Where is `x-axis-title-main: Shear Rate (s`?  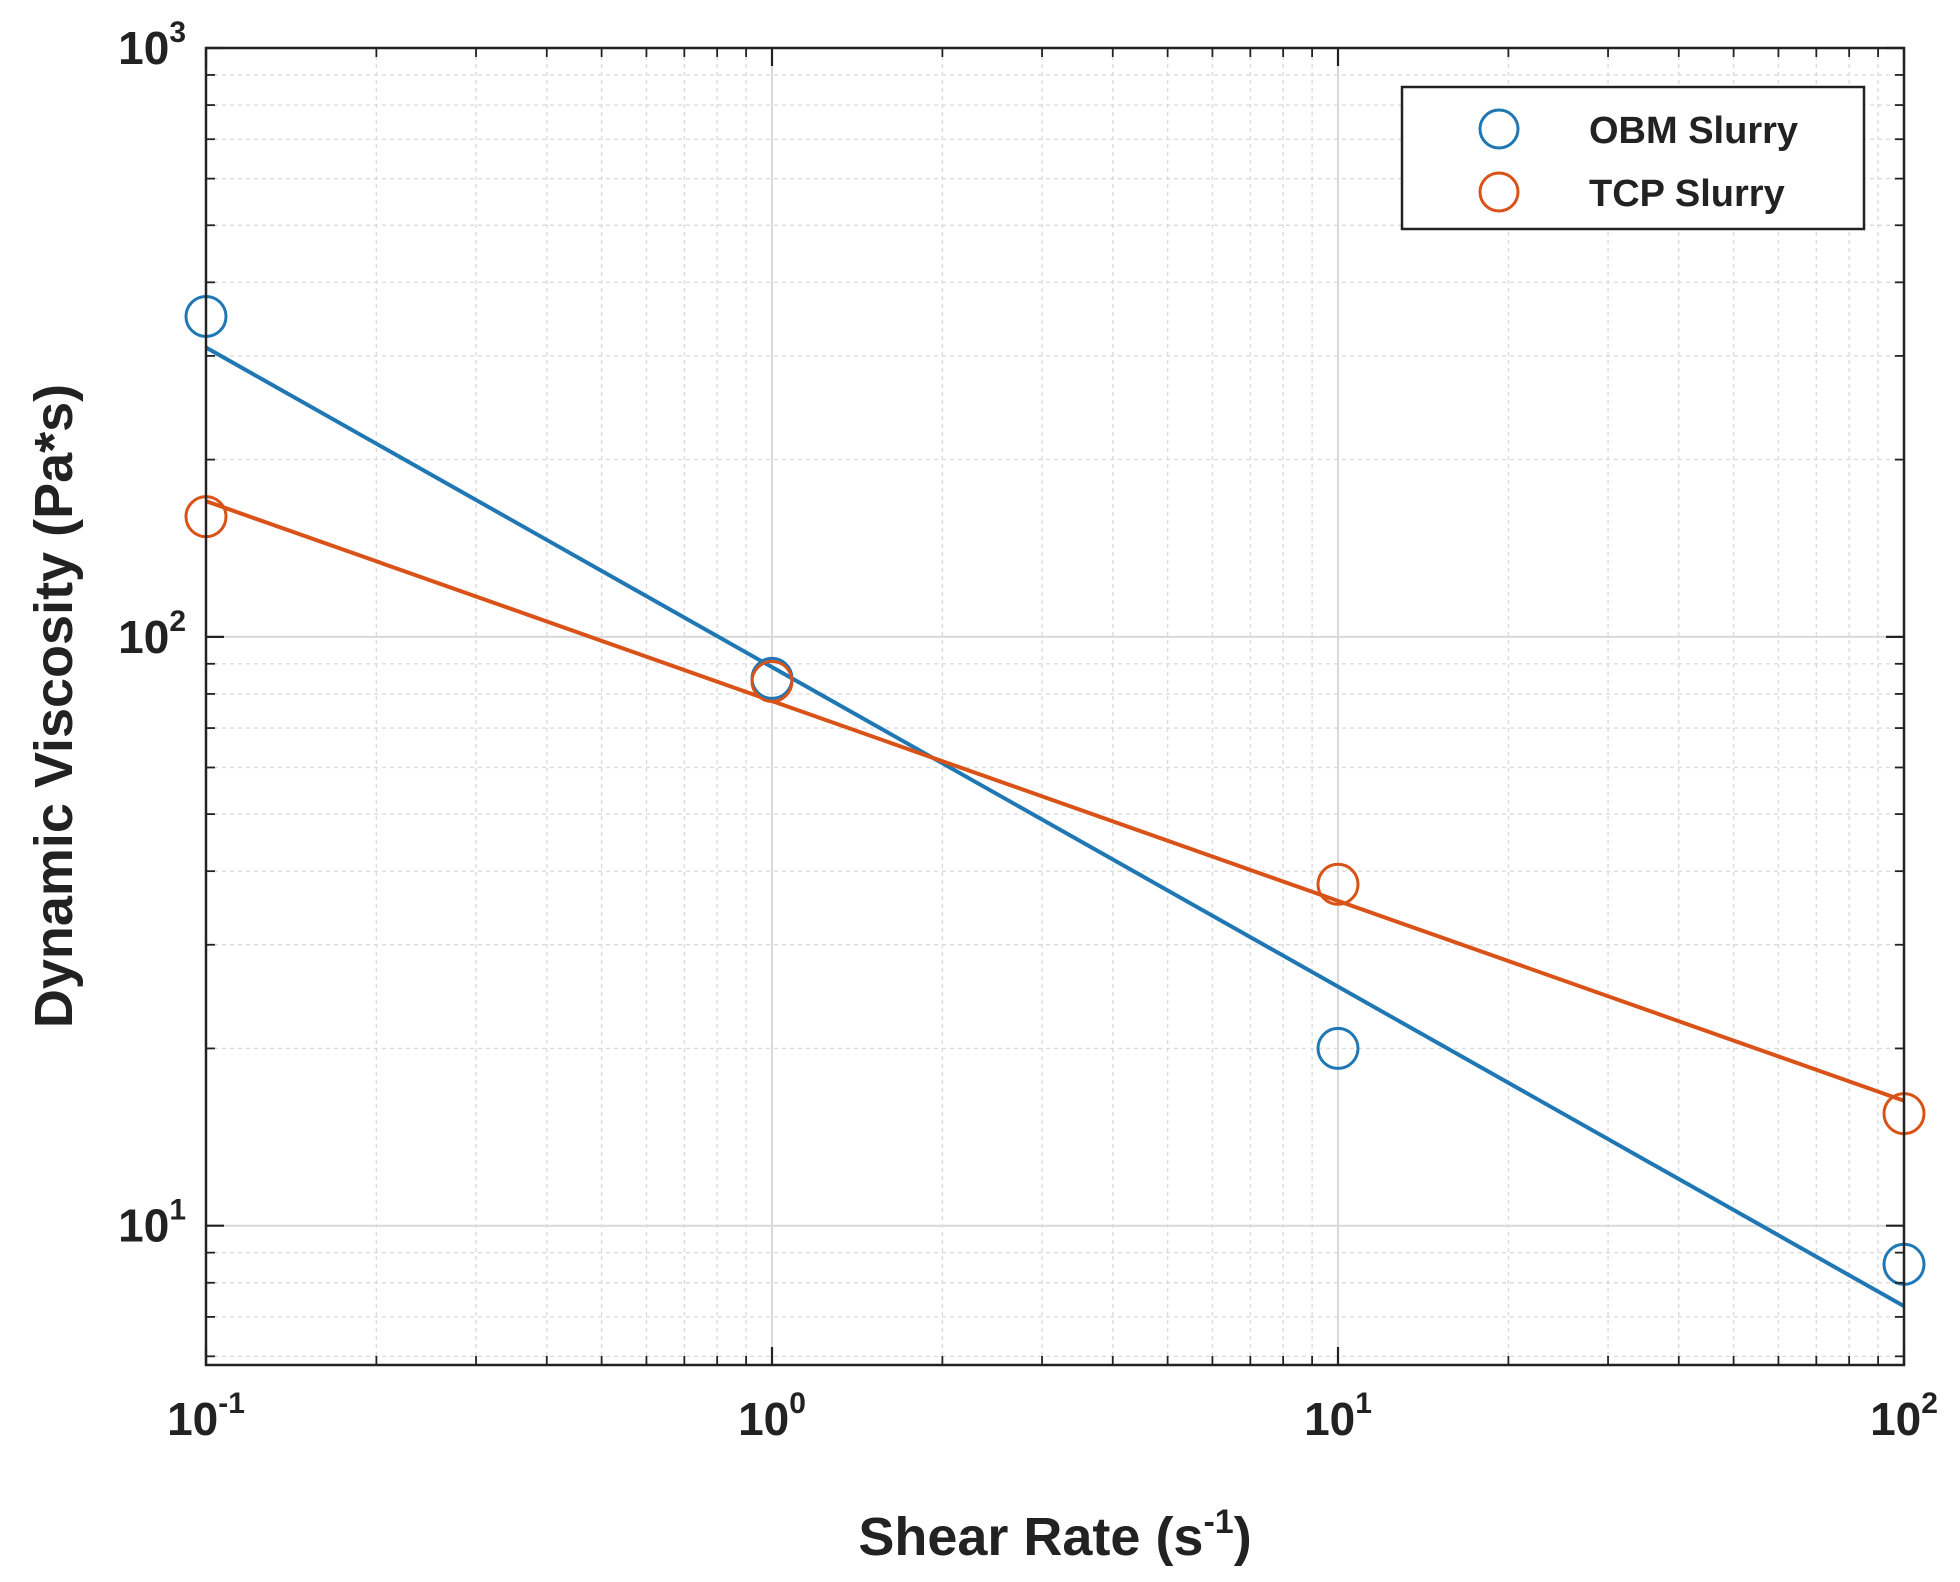
x-axis-title-main: Shear Rate (s is located at coordinates (1030, 1537).